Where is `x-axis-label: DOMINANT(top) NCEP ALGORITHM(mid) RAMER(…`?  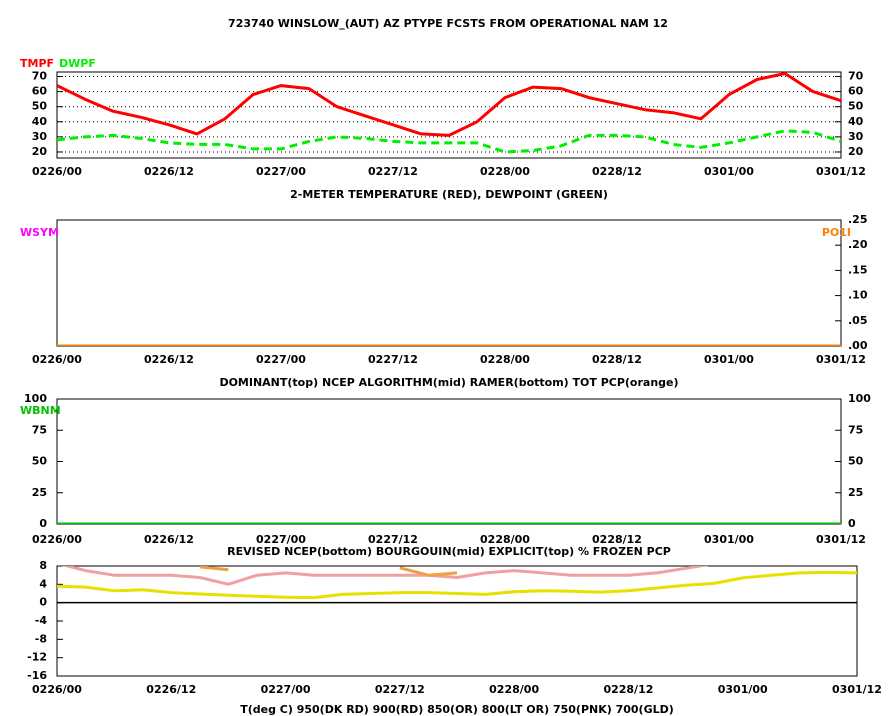
x-axis-label: DOMINANT(top) NCEP ALGORITHM(mid) RAMER(… is located at coordinates (448, 382).